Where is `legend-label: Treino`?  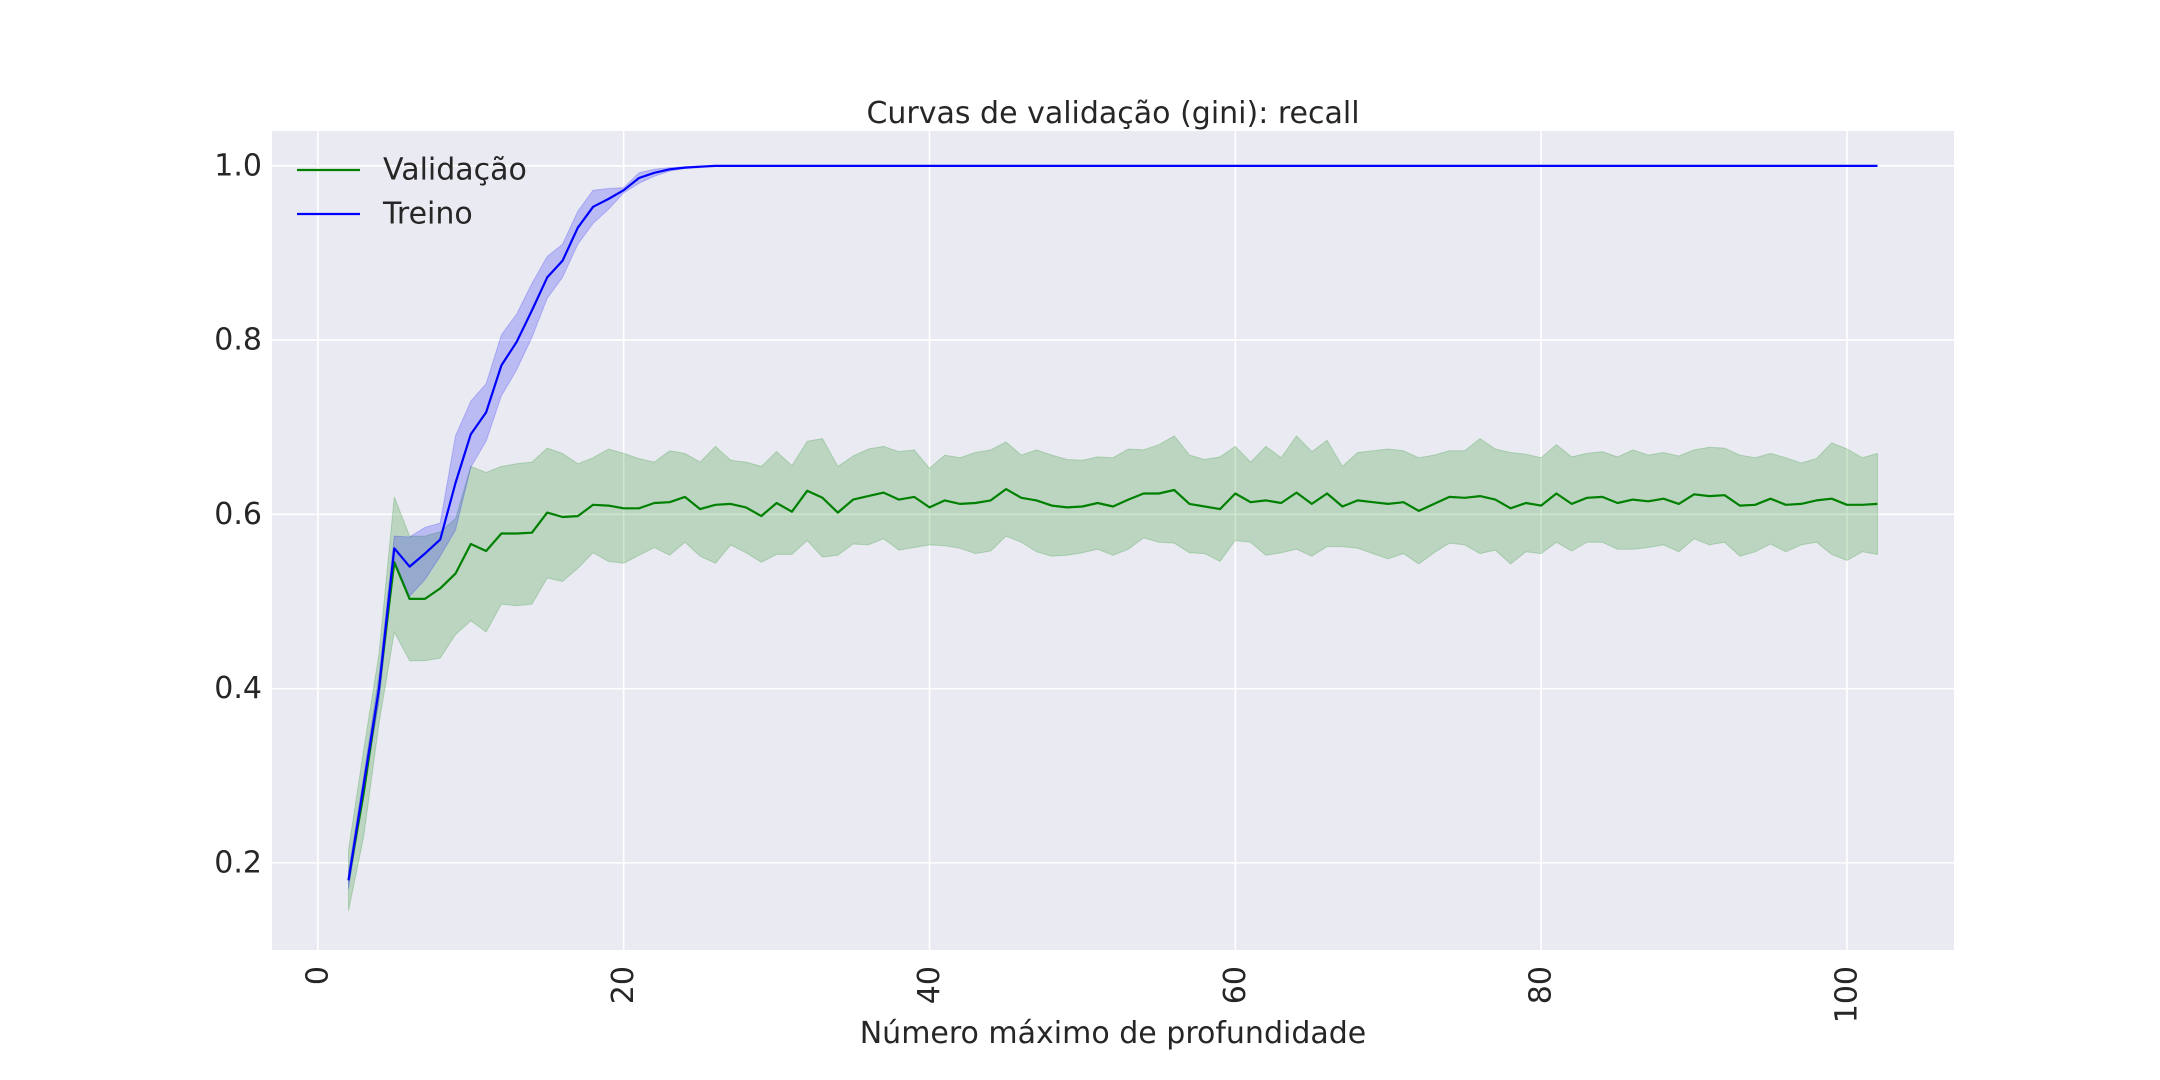 legend-label: Treino is located at coordinates (427, 214).